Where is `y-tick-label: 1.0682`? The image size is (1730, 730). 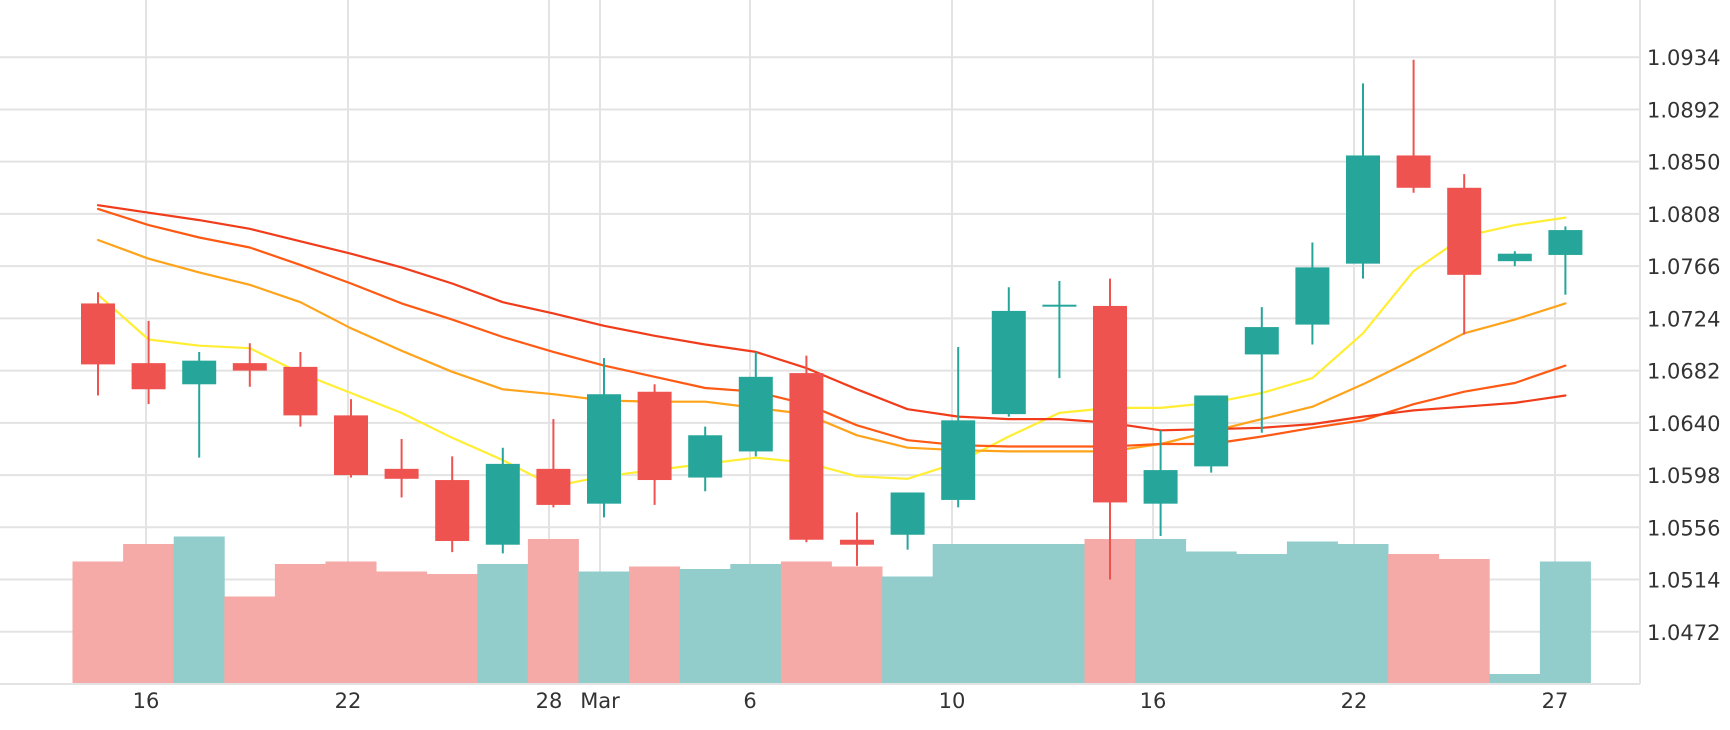 y-tick-label: 1.0682 is located at coordinates (1683, 372).